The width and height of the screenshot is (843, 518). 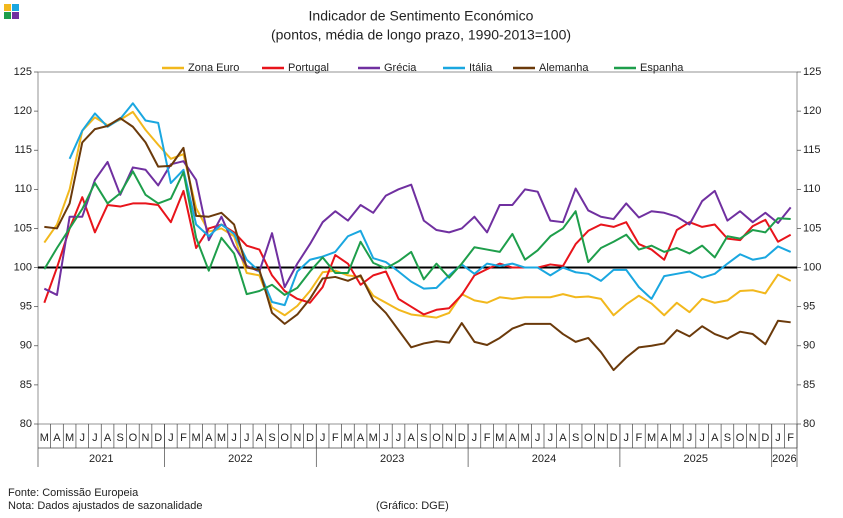 What do you see at coordinates (26, 424) in the screenshot?
I see `y-tick-label: 80` at bounding box center [26, 424].